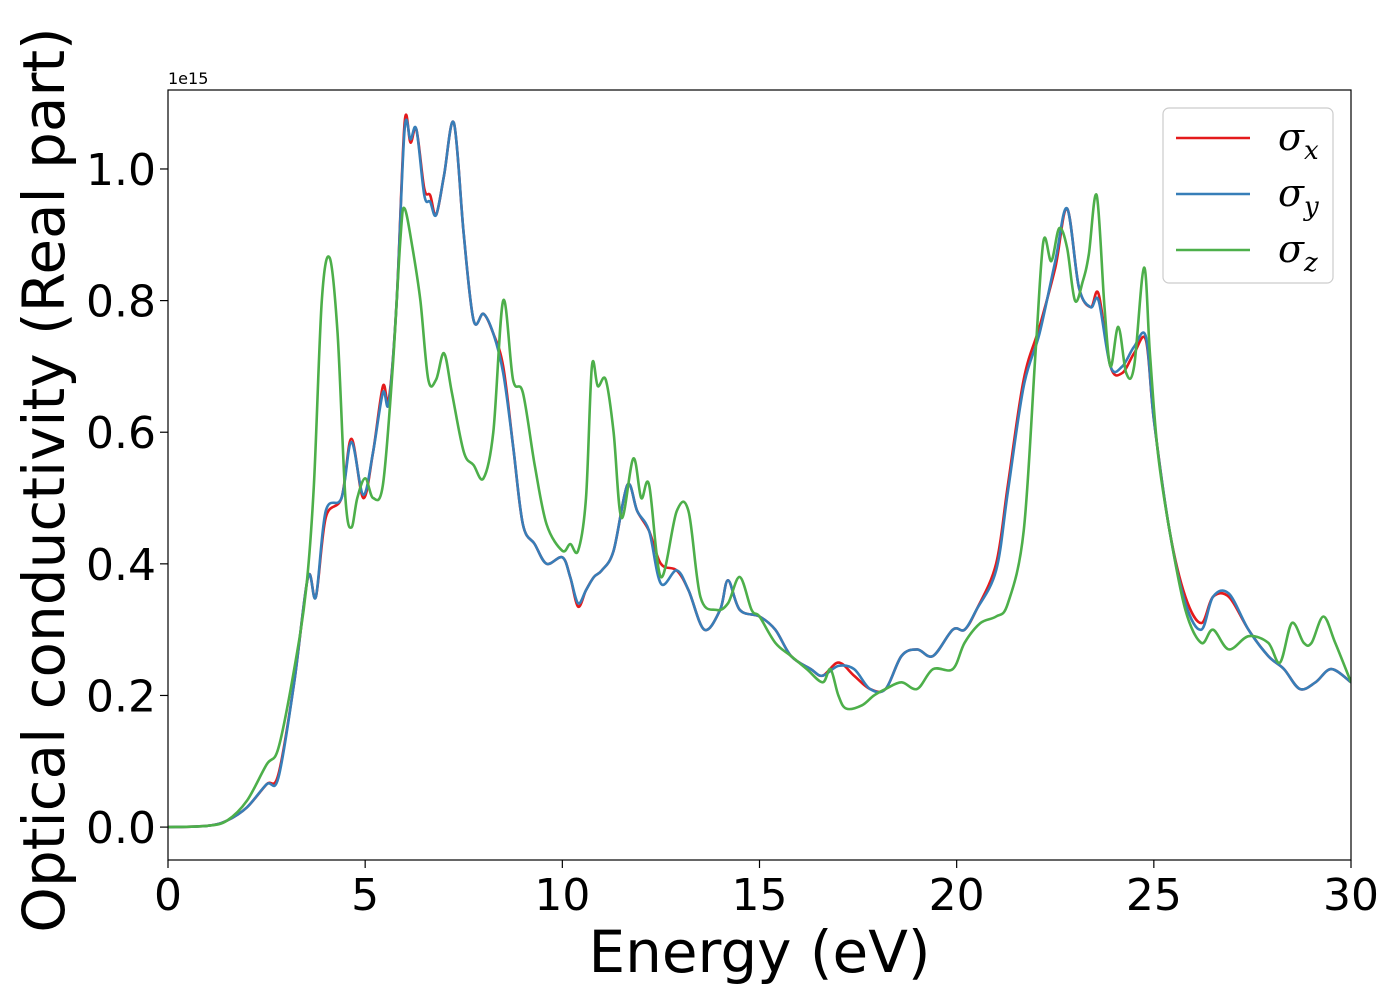 This screenshot has height=1000, width=1400. I want to click on x-tick-label: 0, so click(168, 895).